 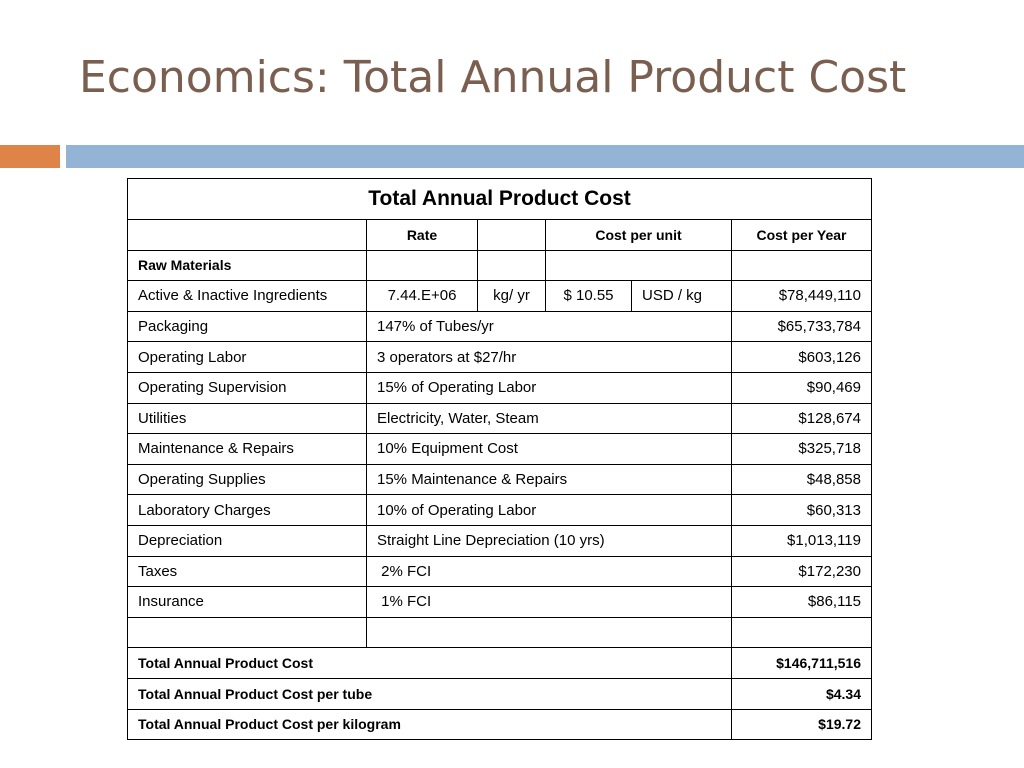 I want to click on row-cost: $128,674, so click(x=801, y=418).